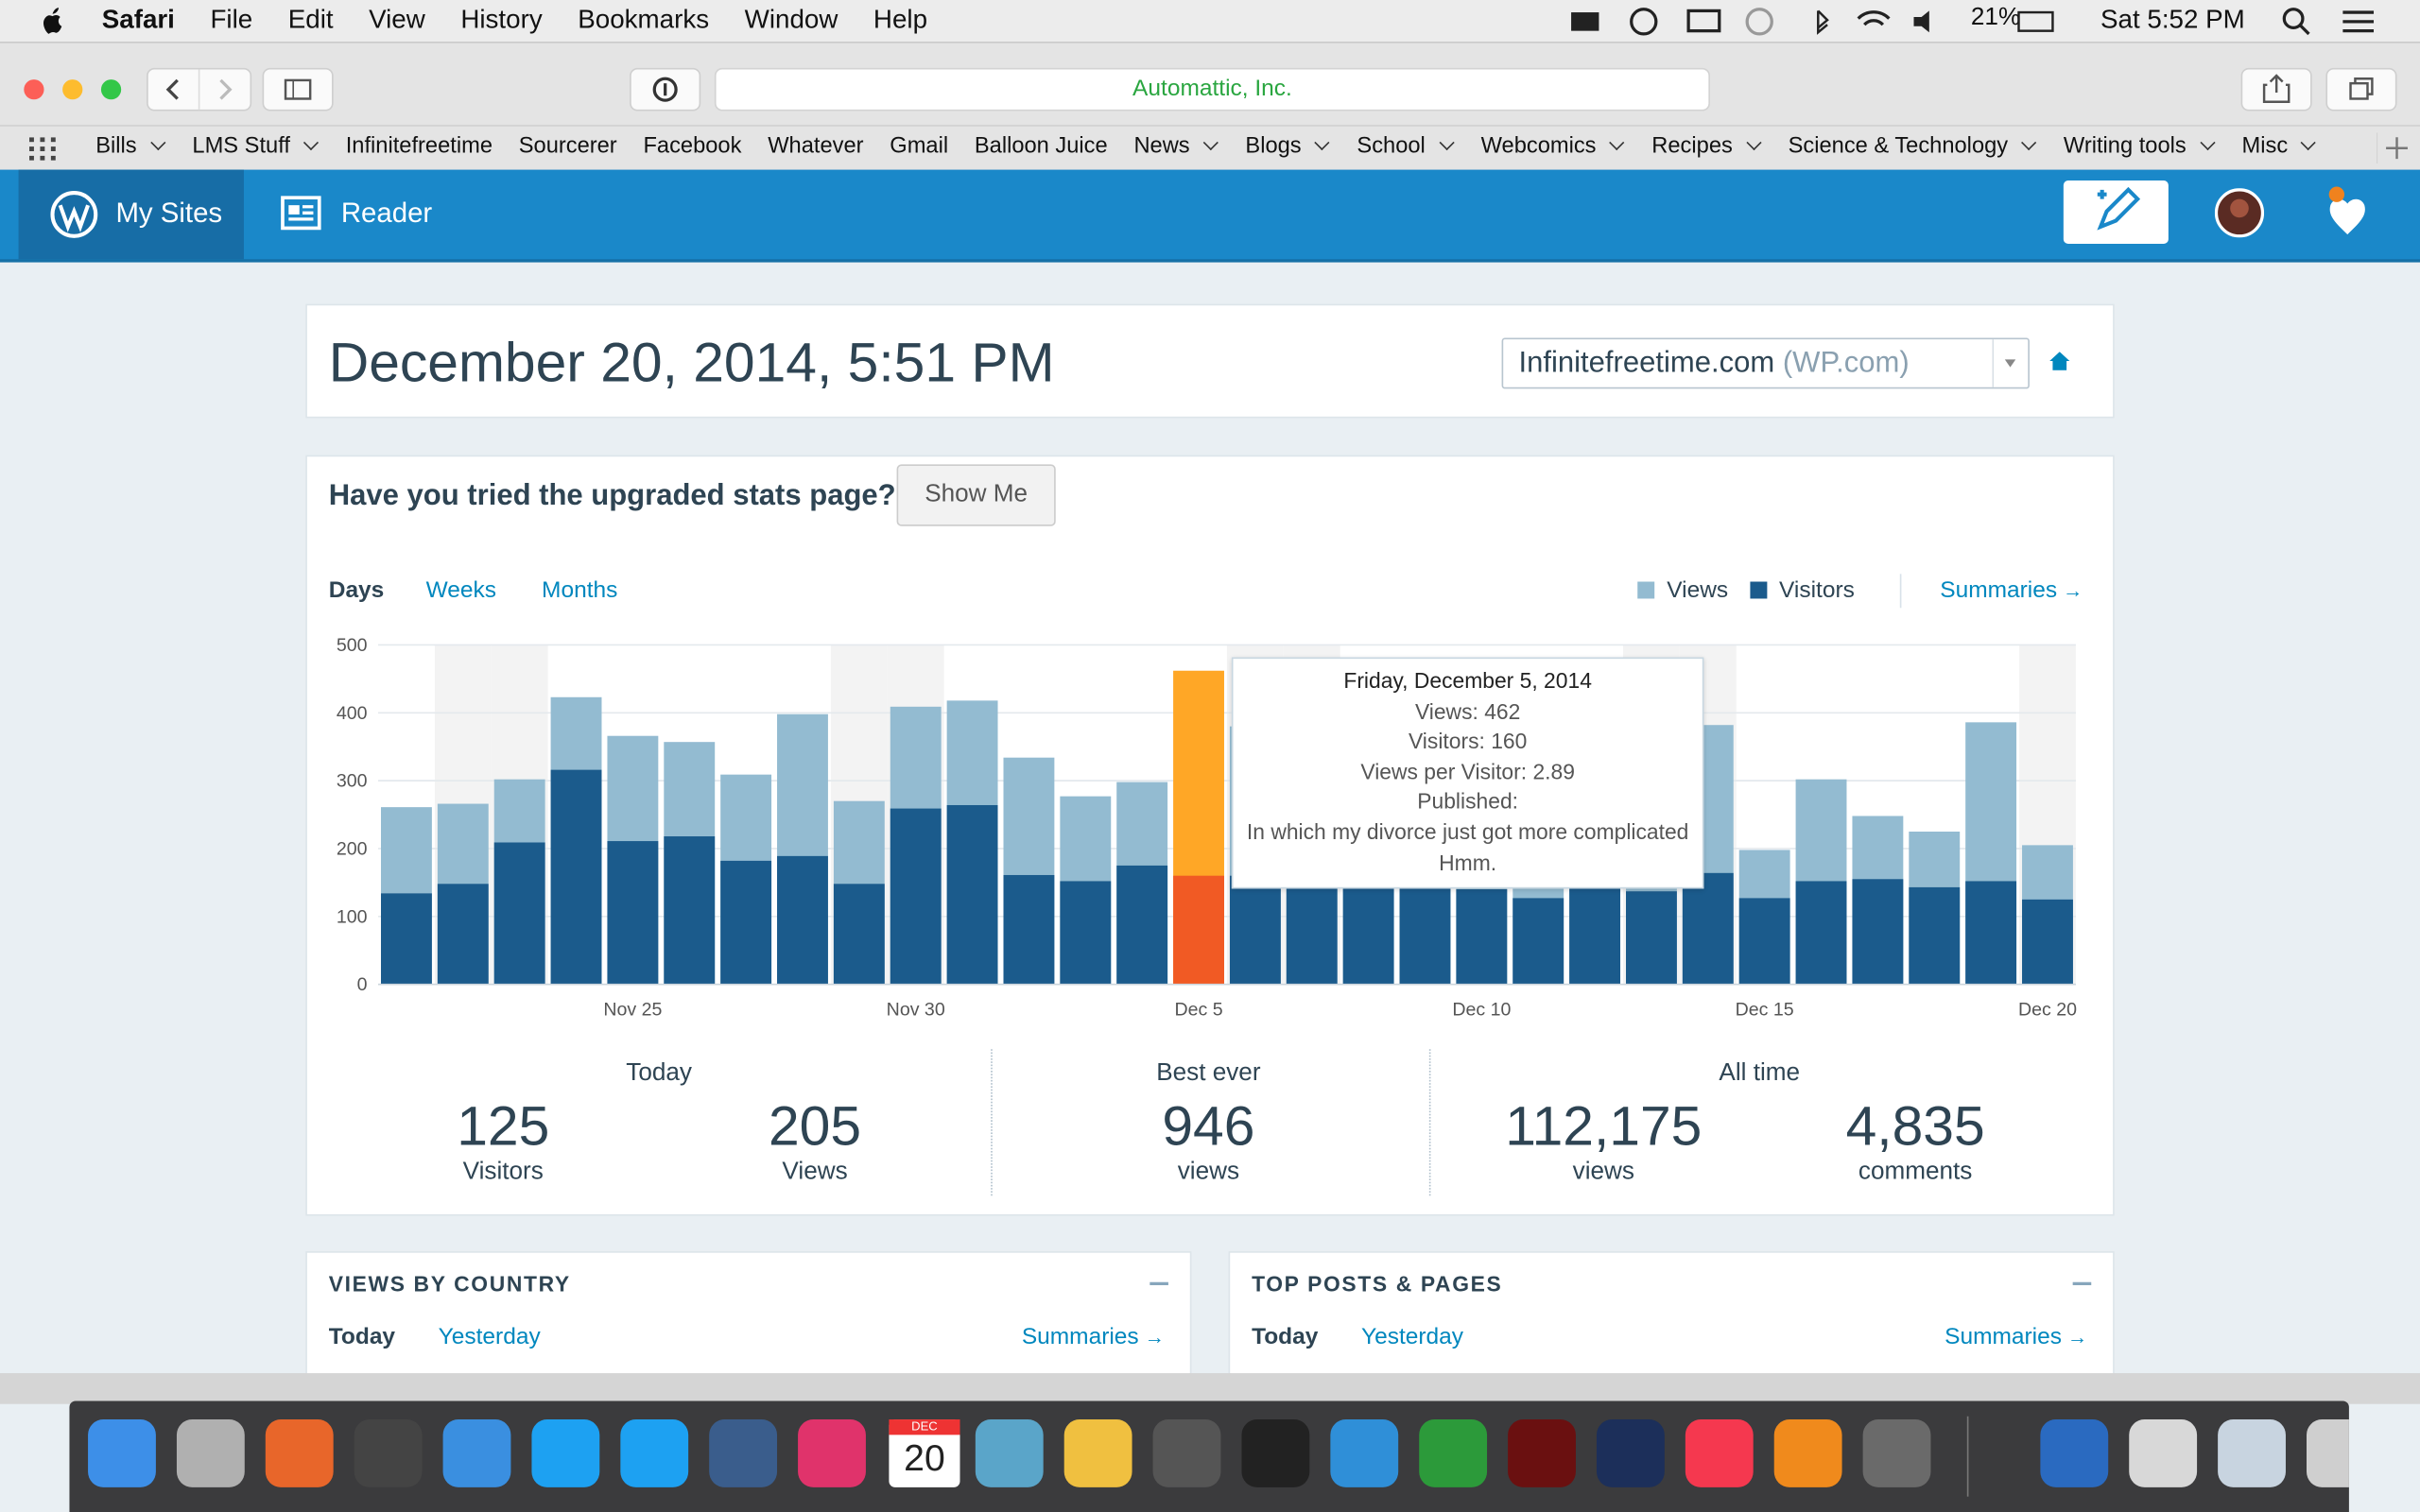 The image size is (2420, 1512). I want to click on back-forward, so click(199, 89).